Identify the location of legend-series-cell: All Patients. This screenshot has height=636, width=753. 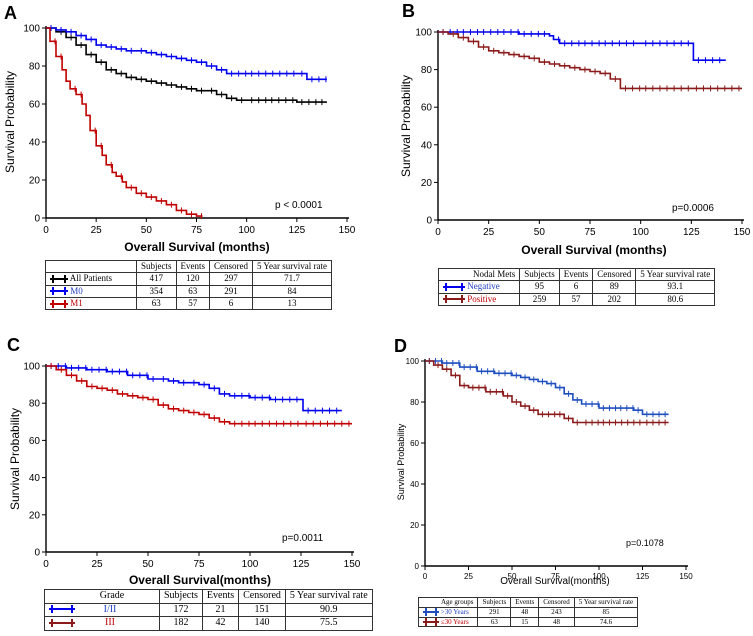
(91, 279).